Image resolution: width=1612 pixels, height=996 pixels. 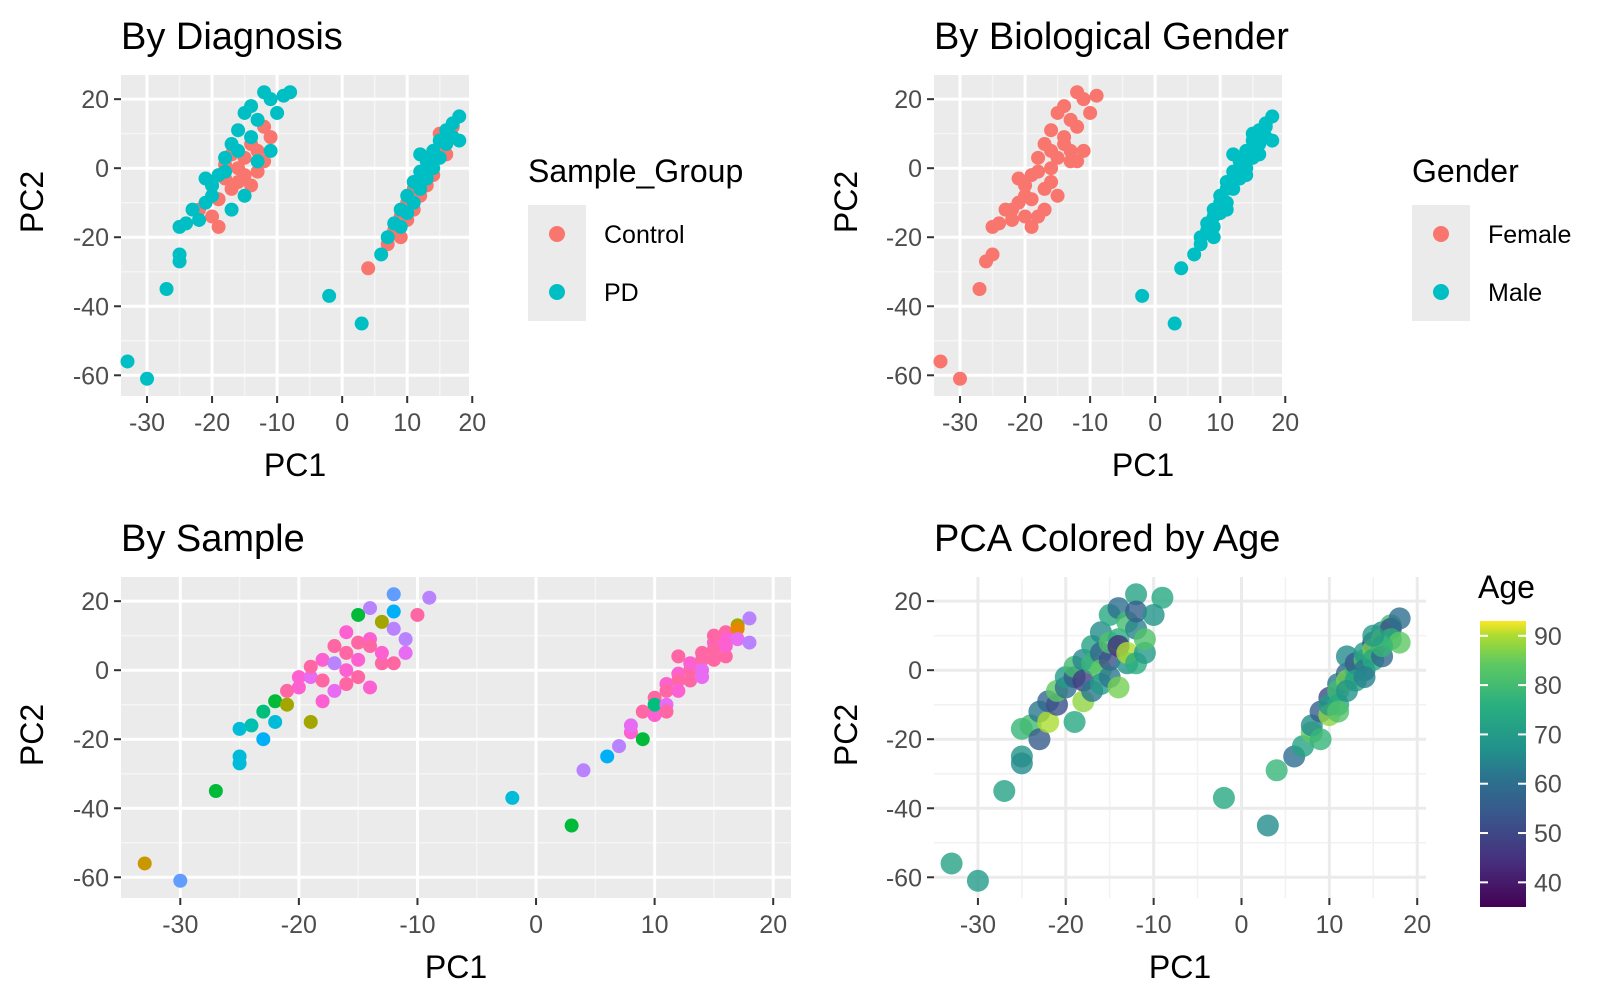 I want to click on legend-key-bg, so click(x=1441, y=263).